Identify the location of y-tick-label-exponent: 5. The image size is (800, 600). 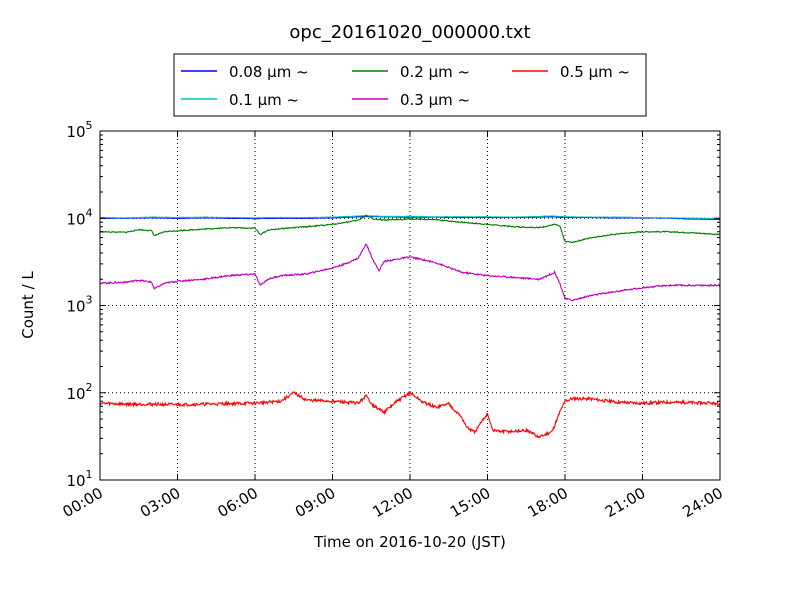
(89, 125).